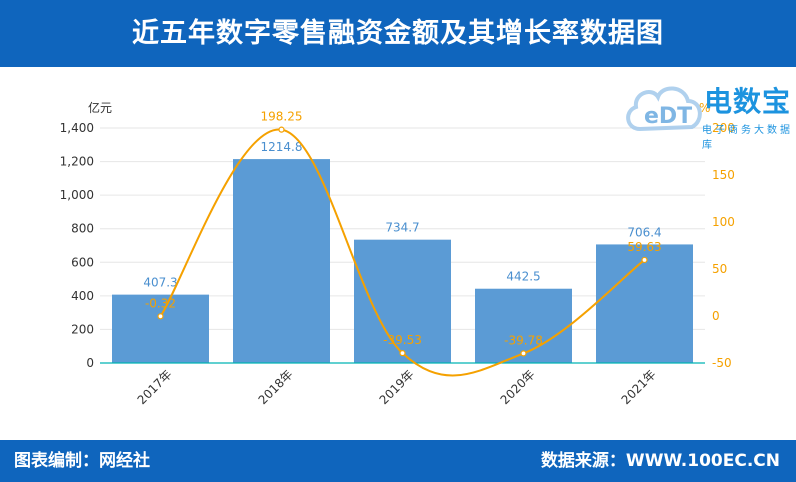  I want to click on x-tick-label: 2021年, so click(639, 387).